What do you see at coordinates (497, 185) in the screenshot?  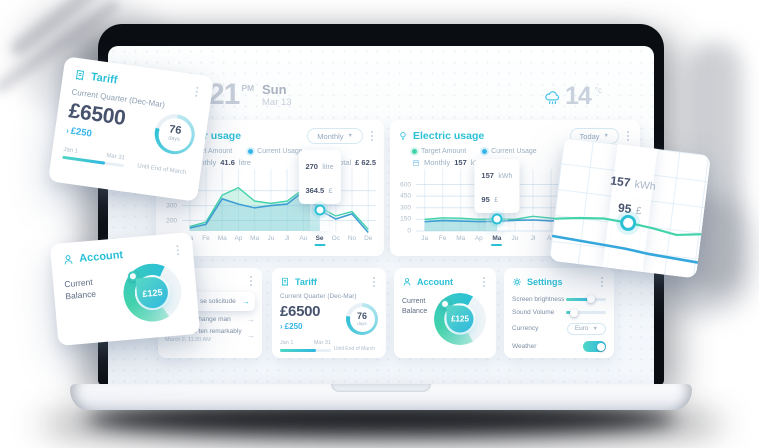 I see `electric-chart-tooltip: 157 kWh 95 £` at bounding box center [497, 185].